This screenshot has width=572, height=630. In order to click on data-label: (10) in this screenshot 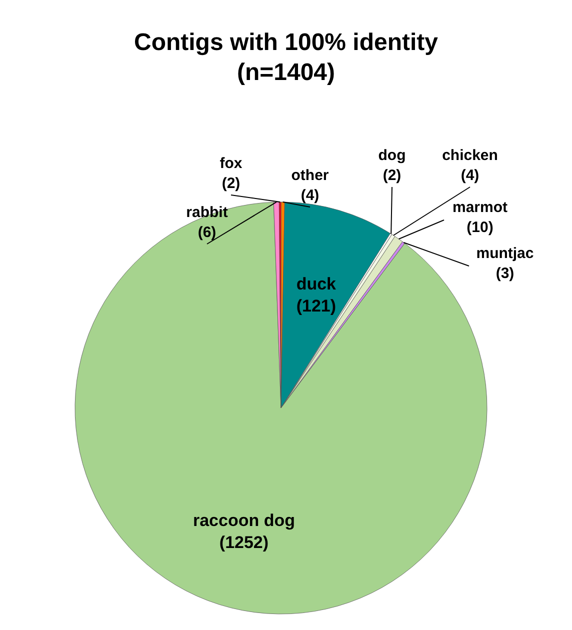, I will do `click(480, 227)`.